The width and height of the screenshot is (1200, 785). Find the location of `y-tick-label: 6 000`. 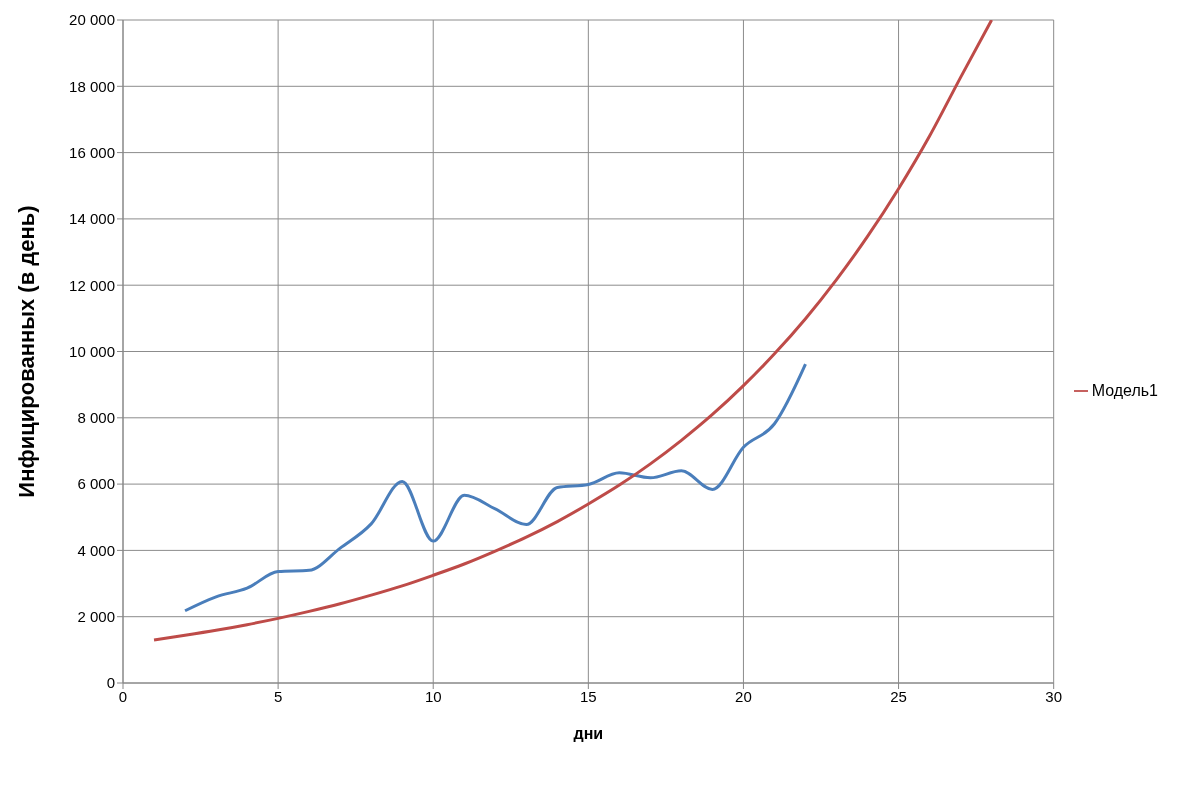

y-tick-label: 6 000 is located at coordinates (96, 484).